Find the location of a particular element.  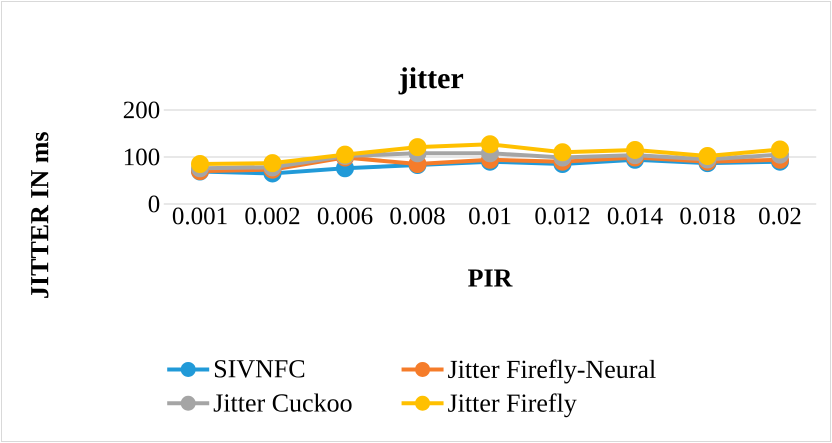

legend-label: Jitter Firefly-Neural is located at coordinates (552, 372).